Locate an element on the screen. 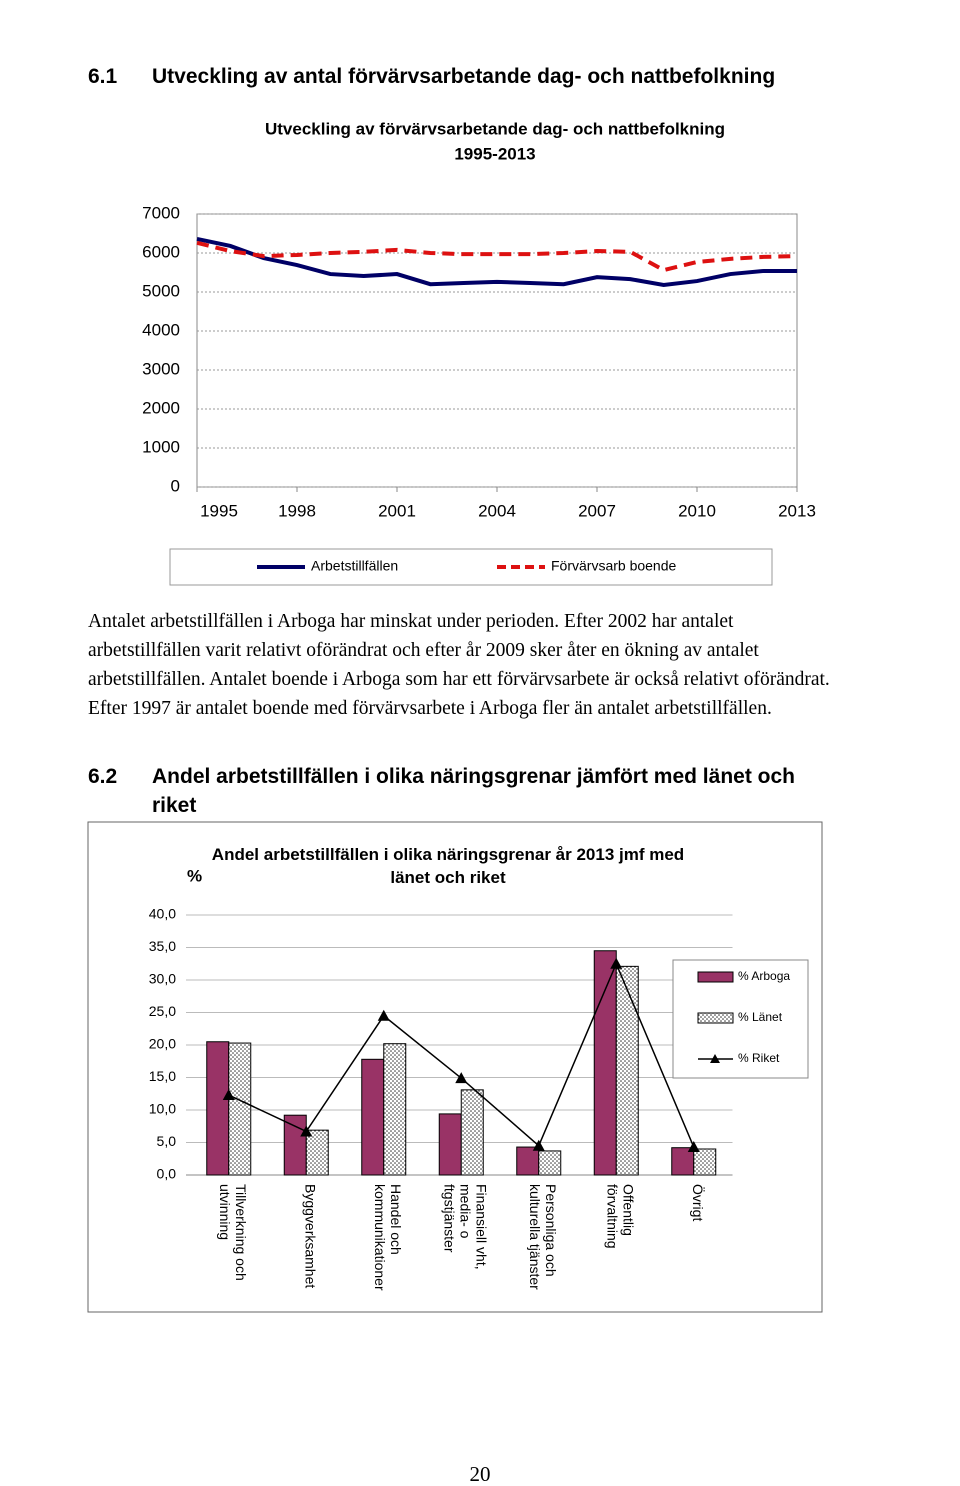  x-tick-label: 2010 is located at coordinates (697, 510).